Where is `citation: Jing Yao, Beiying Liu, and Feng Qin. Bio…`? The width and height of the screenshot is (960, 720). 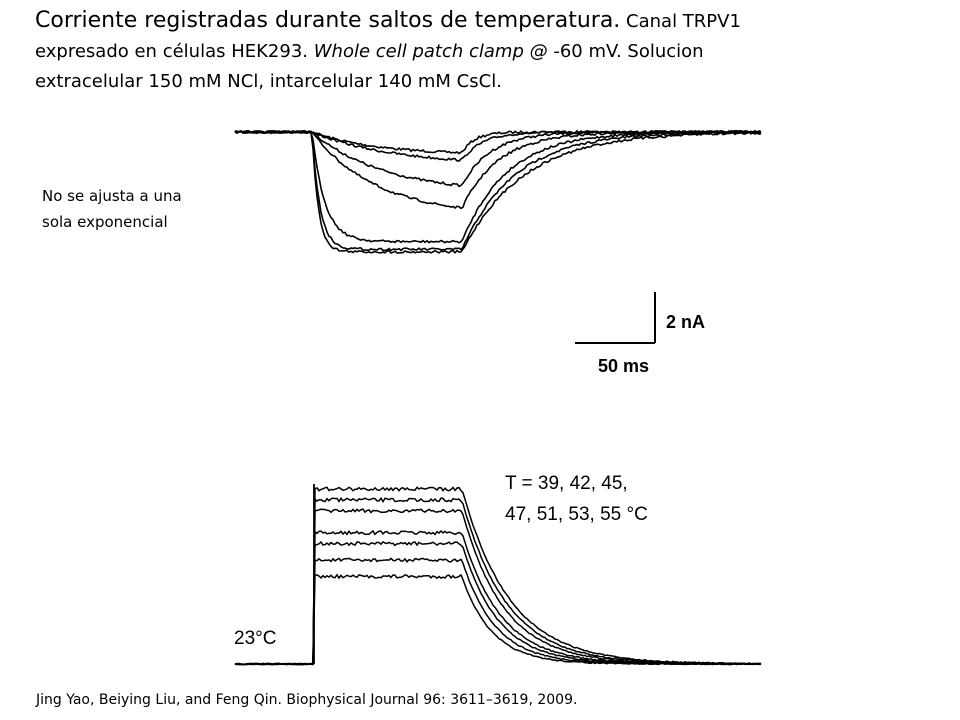
citation: Jing Yao, Beiying Liu, and Feng Qin. Bio… is located at coordinates (307, 700).